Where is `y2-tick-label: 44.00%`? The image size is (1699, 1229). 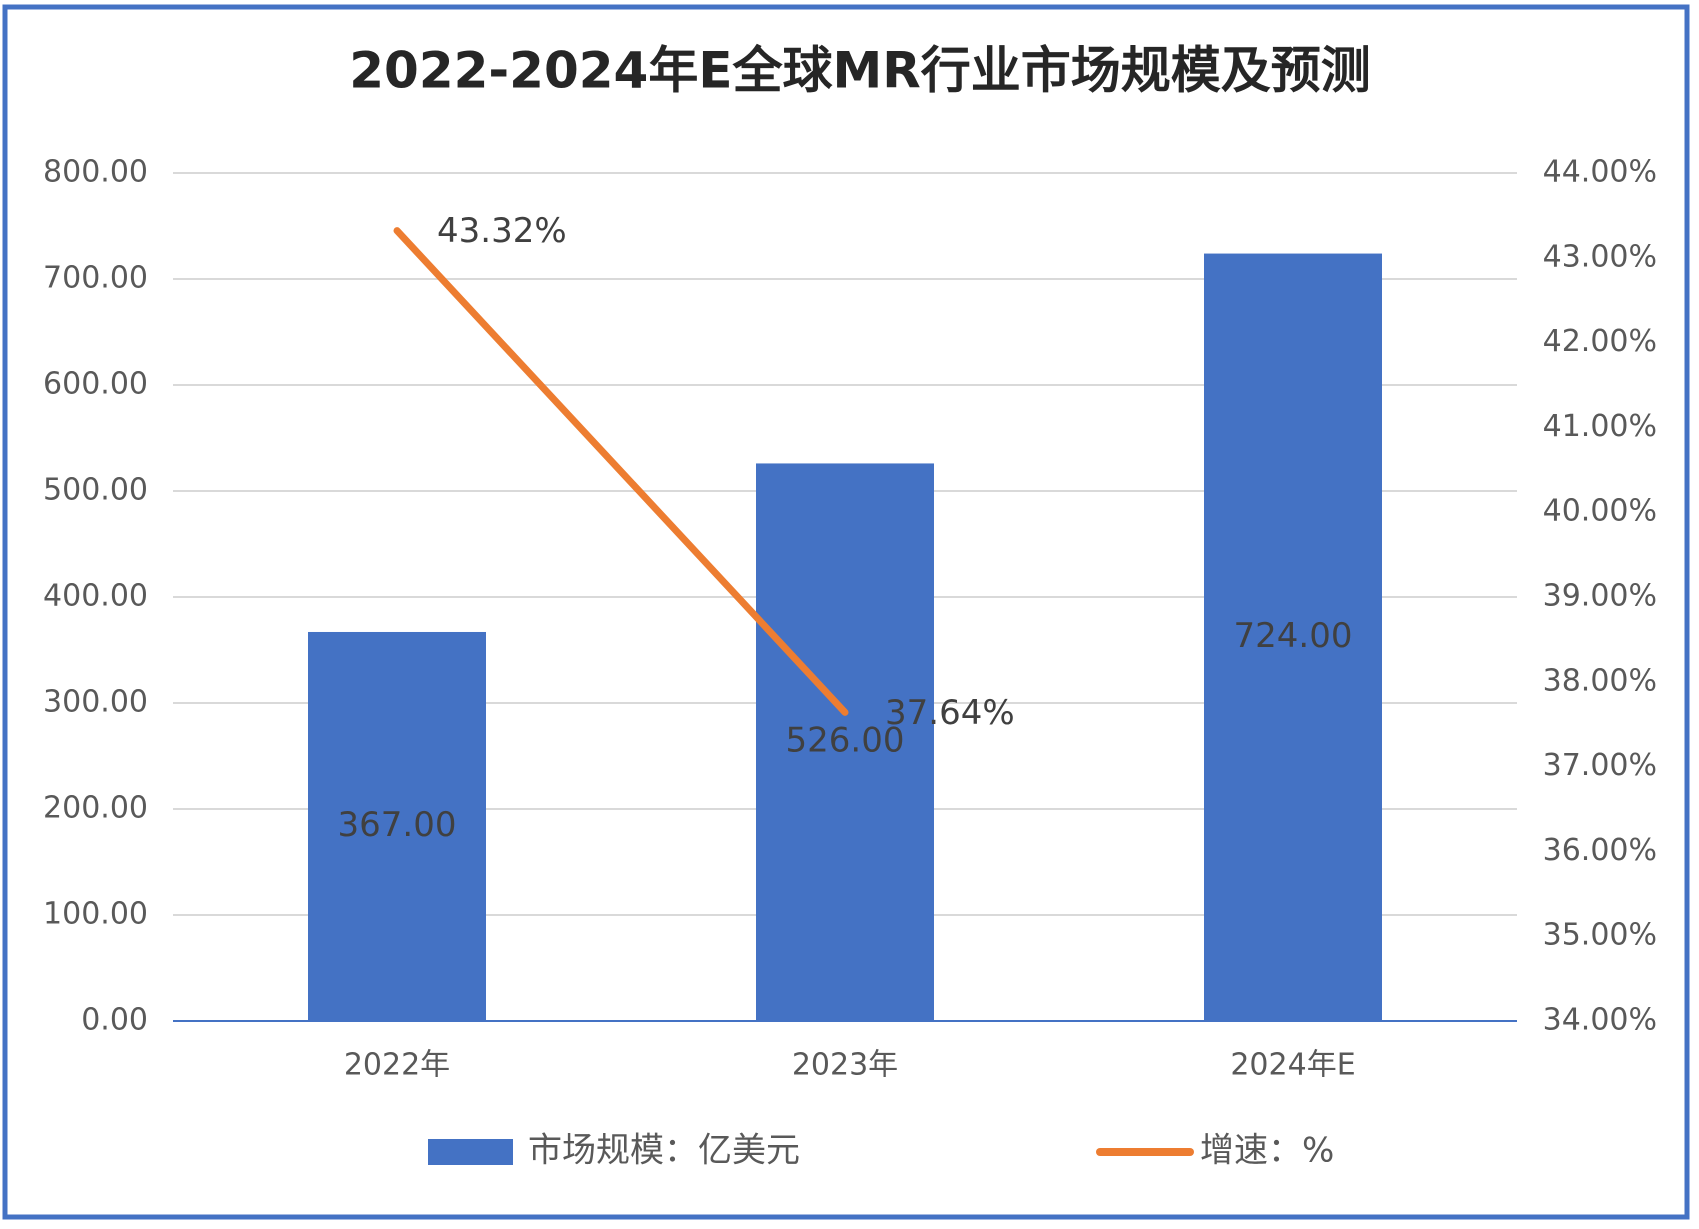
y2-tick-label: 44.00% is located at coordinates (1600, 172).